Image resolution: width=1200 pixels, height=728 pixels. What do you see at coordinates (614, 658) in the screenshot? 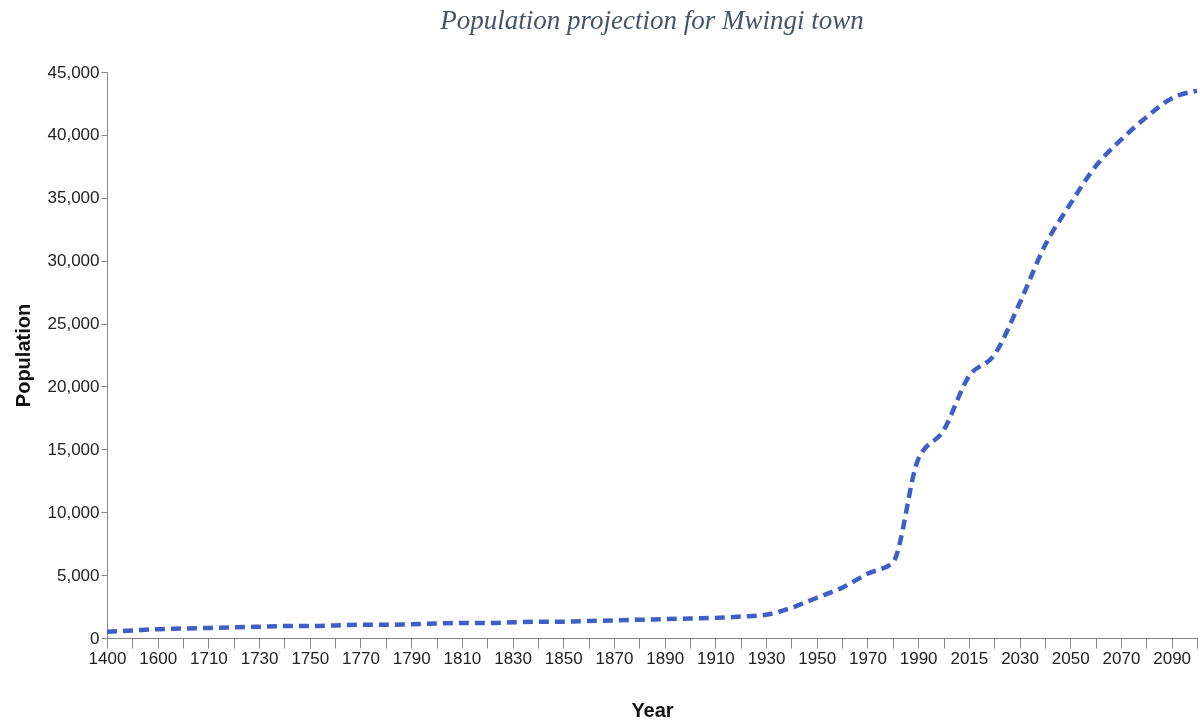
I see `x-tick-label: 1870` at bounding box center [614, 658].